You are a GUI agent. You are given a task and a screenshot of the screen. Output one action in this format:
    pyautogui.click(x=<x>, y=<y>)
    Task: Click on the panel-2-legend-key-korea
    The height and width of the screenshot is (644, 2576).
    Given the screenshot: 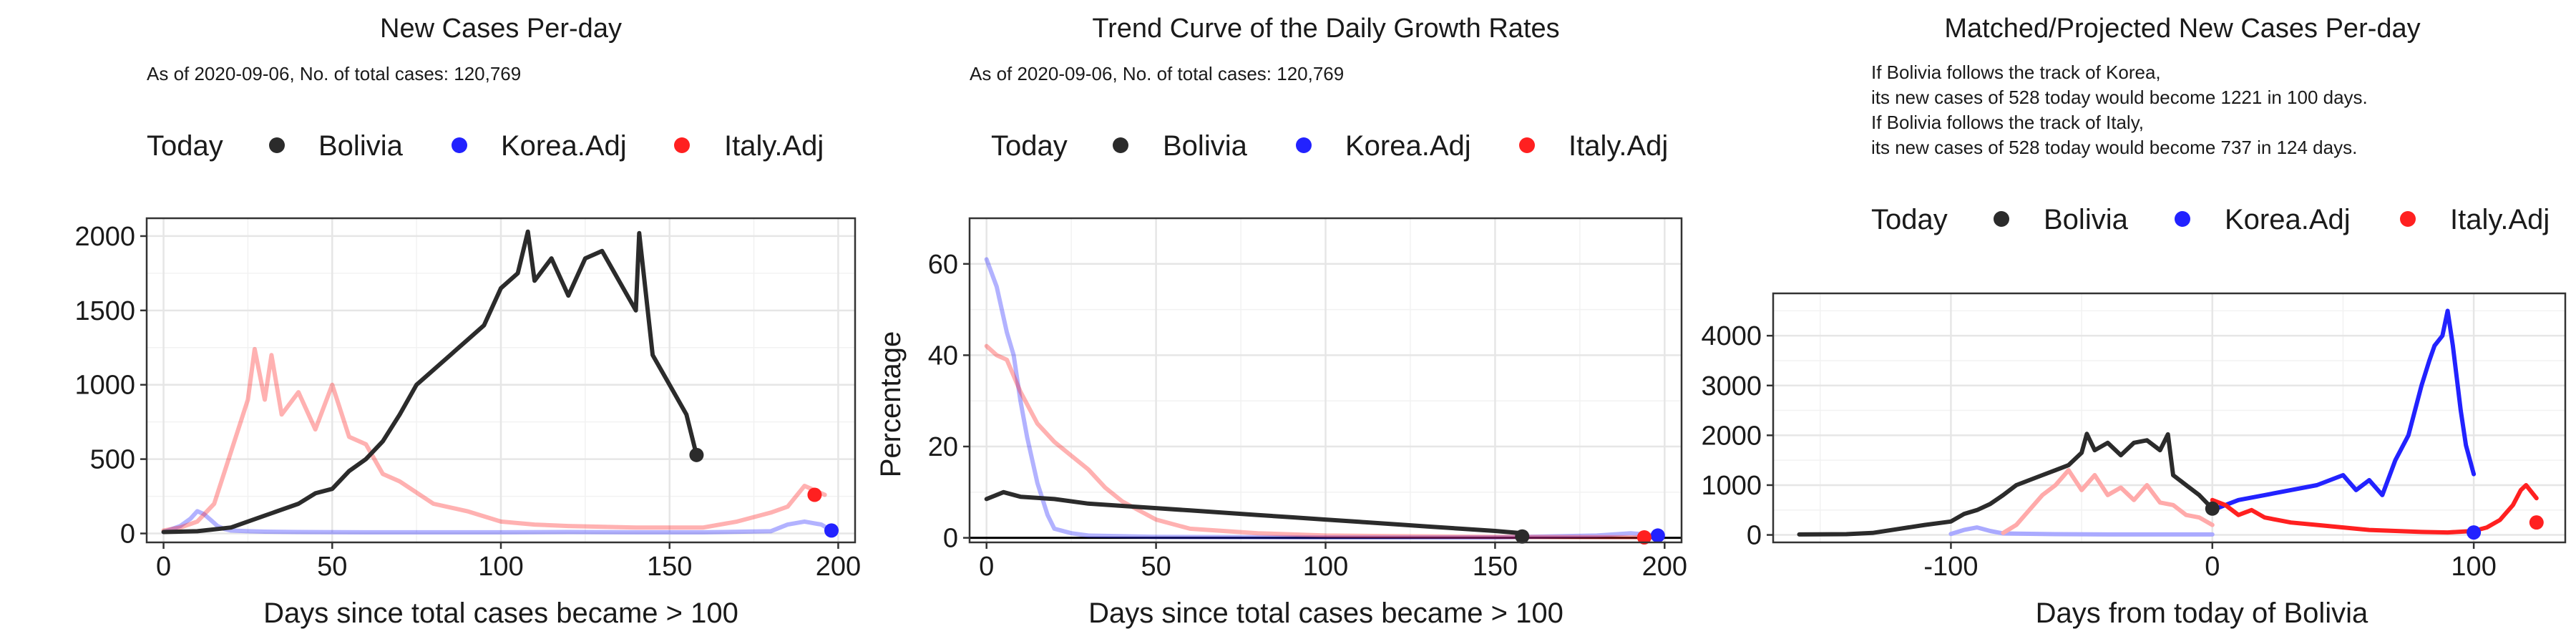 What is the action you would take?
    pyautogui.click(x=1304, y=145)
    